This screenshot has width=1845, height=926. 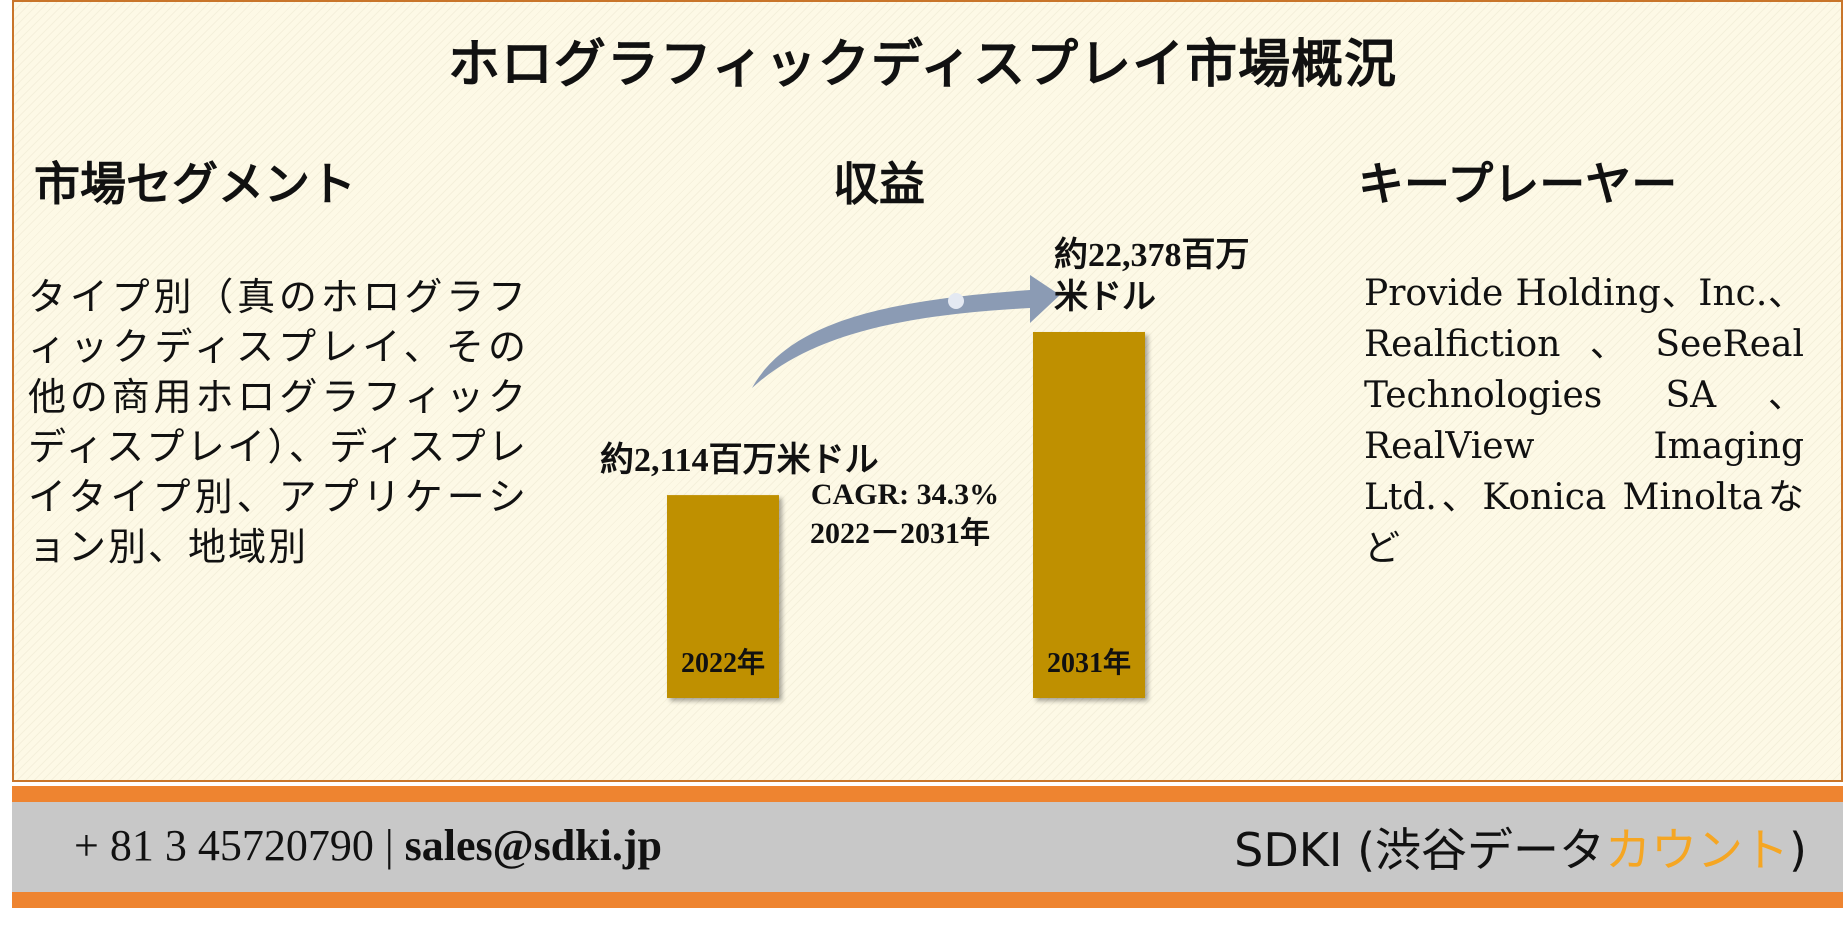 What do you see at coordinates (1798, 850) in the screenshot?
I see `brand-end: )` at bounding box center [1798, 850].